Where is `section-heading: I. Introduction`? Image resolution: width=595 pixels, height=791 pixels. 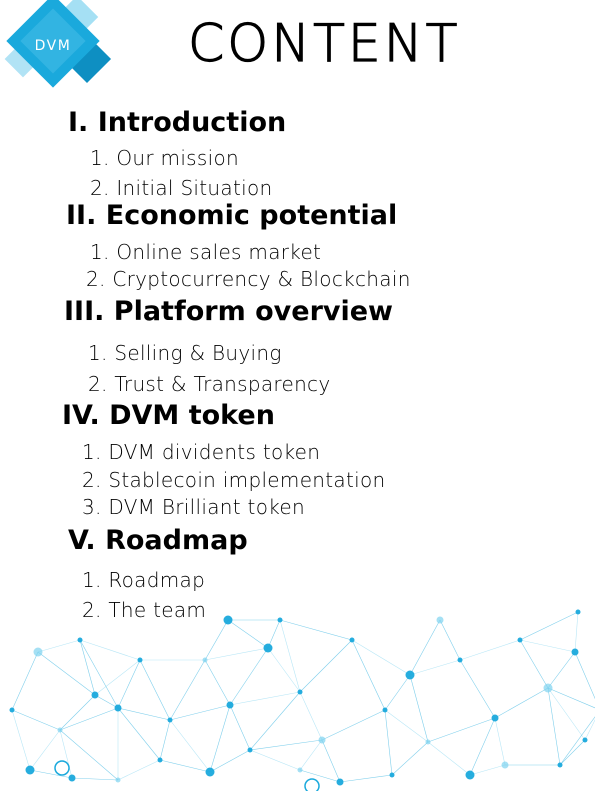 section-heading: I. Introduction is located at coordinates (177, 122).